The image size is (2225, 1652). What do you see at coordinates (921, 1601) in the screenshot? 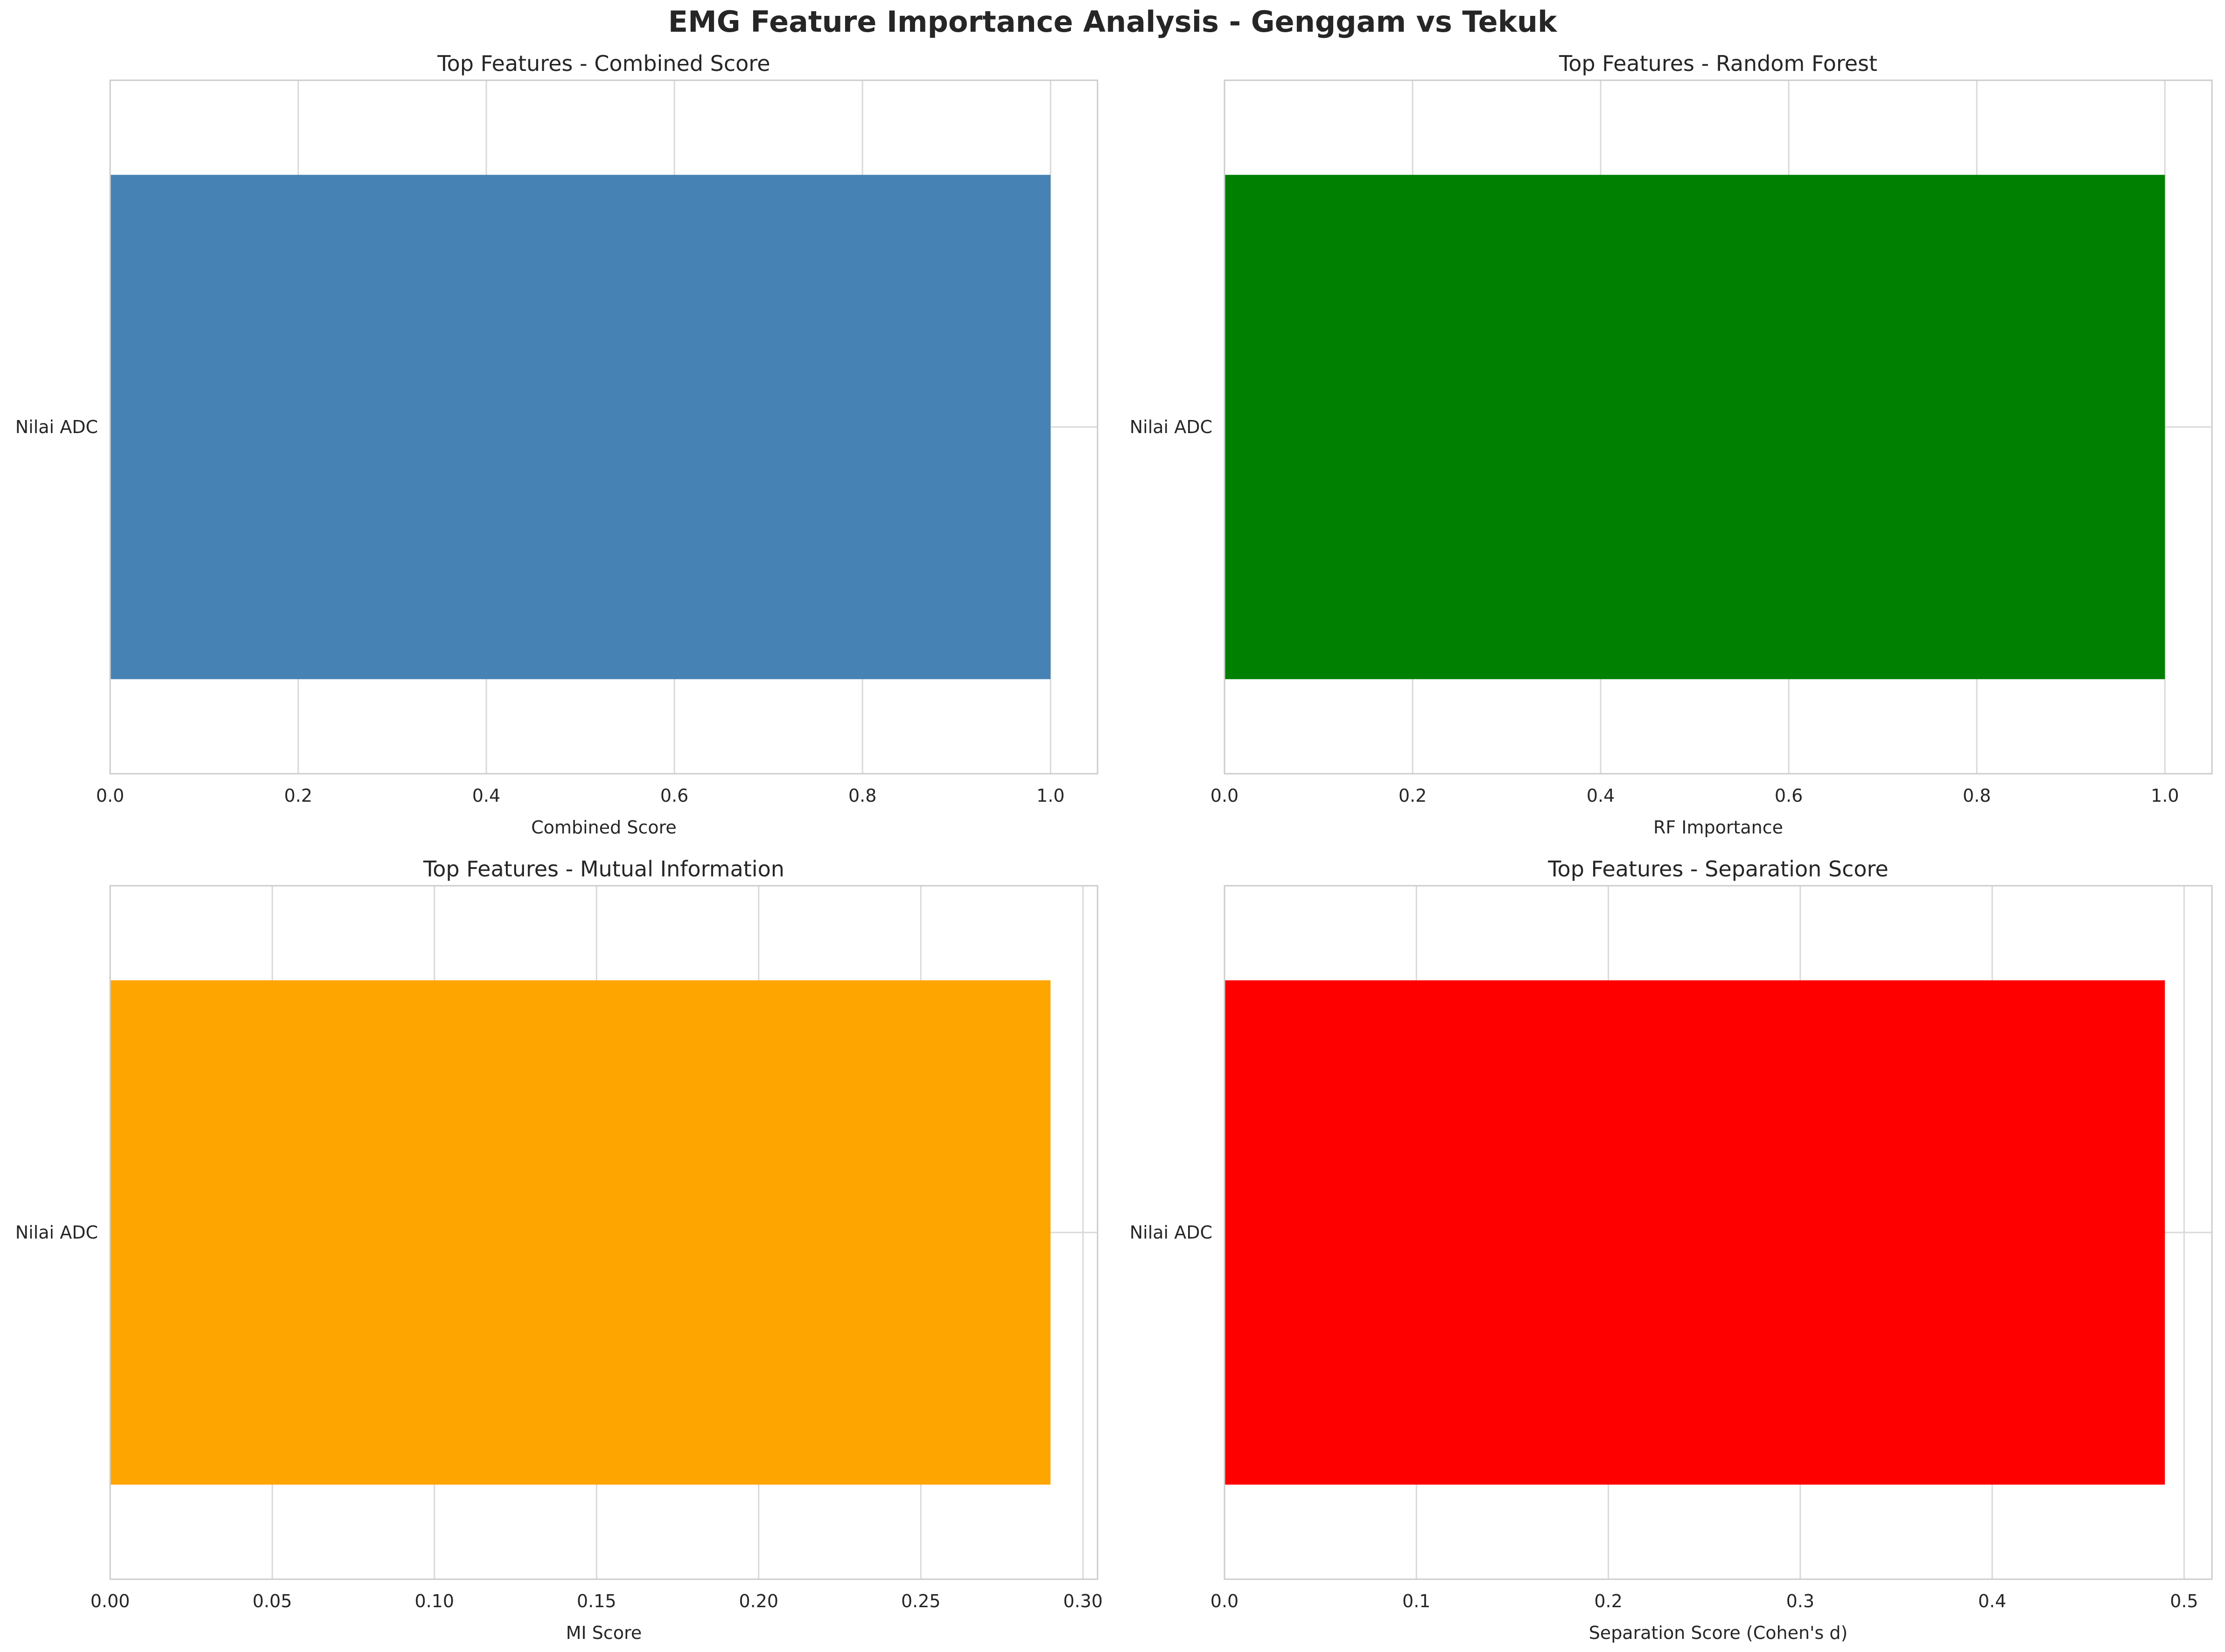
I see `x-tick-label: 0.25` at bounding box center [921, 1601].